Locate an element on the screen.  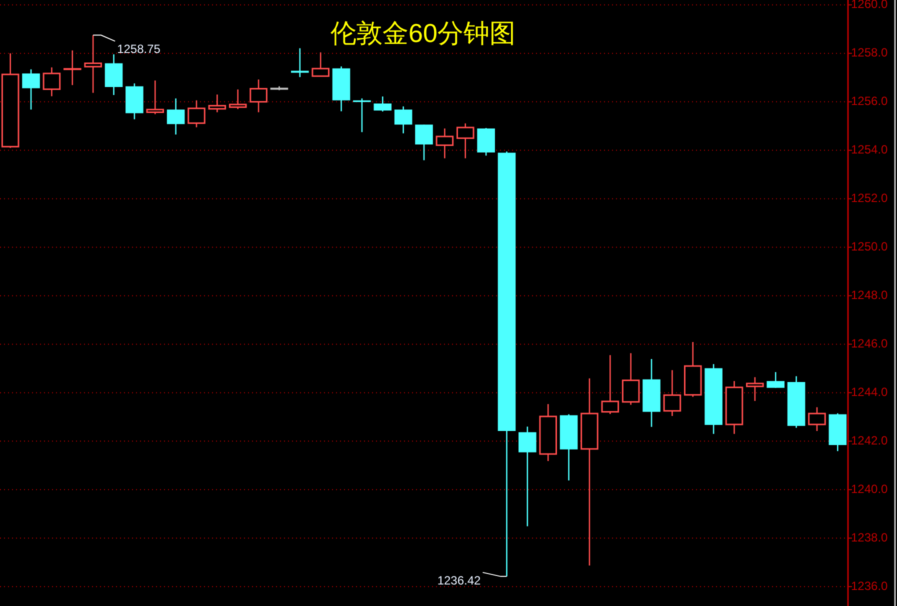
y-tick-label: 1256.0 is located at coordinates (869, 101).